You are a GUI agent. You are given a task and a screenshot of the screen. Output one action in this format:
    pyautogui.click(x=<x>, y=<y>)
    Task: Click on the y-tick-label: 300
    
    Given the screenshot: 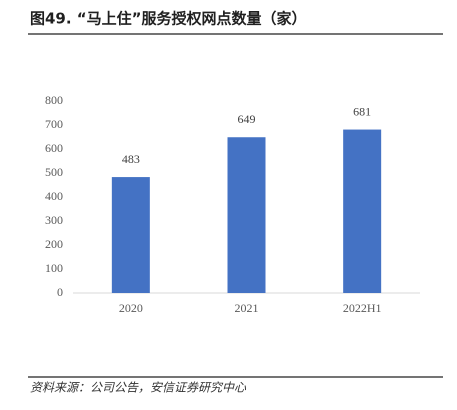 What is the action you would take?
    pyautogui.click(x=54, y=220)
    